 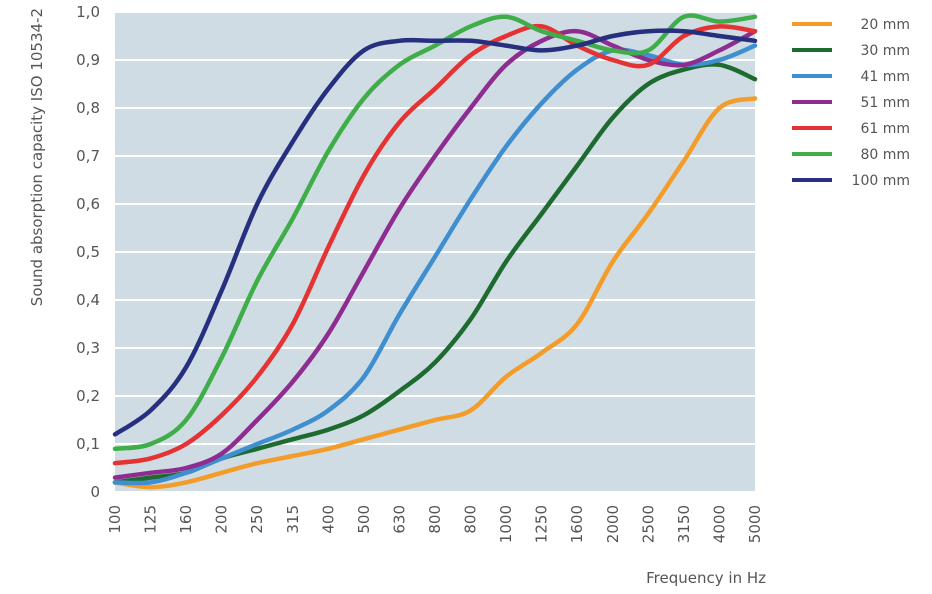 I want to click on y-tick-label: 0,5, so click(x=88, y=252).